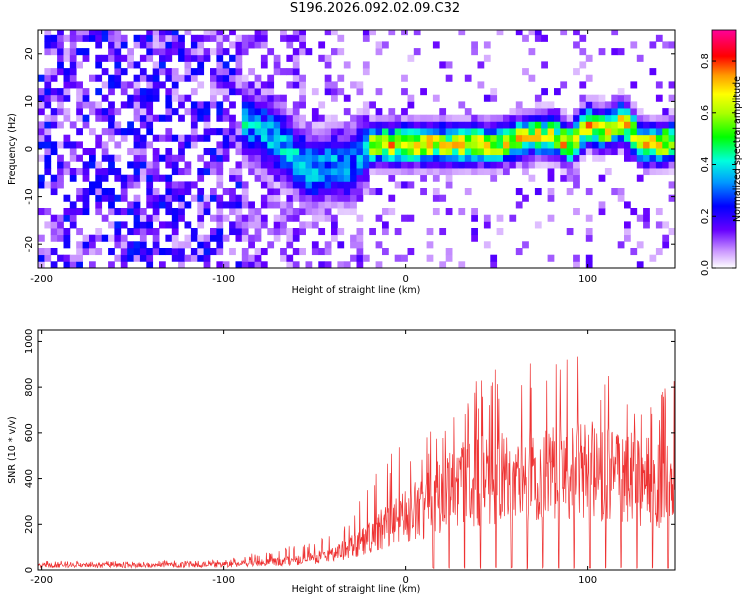 This screenshot has width=750, height=600. What do you see at coordinates (587, 580) in the screenshot?
I see `snr-x-tick-label: 100` at bounding box center [587, 580].